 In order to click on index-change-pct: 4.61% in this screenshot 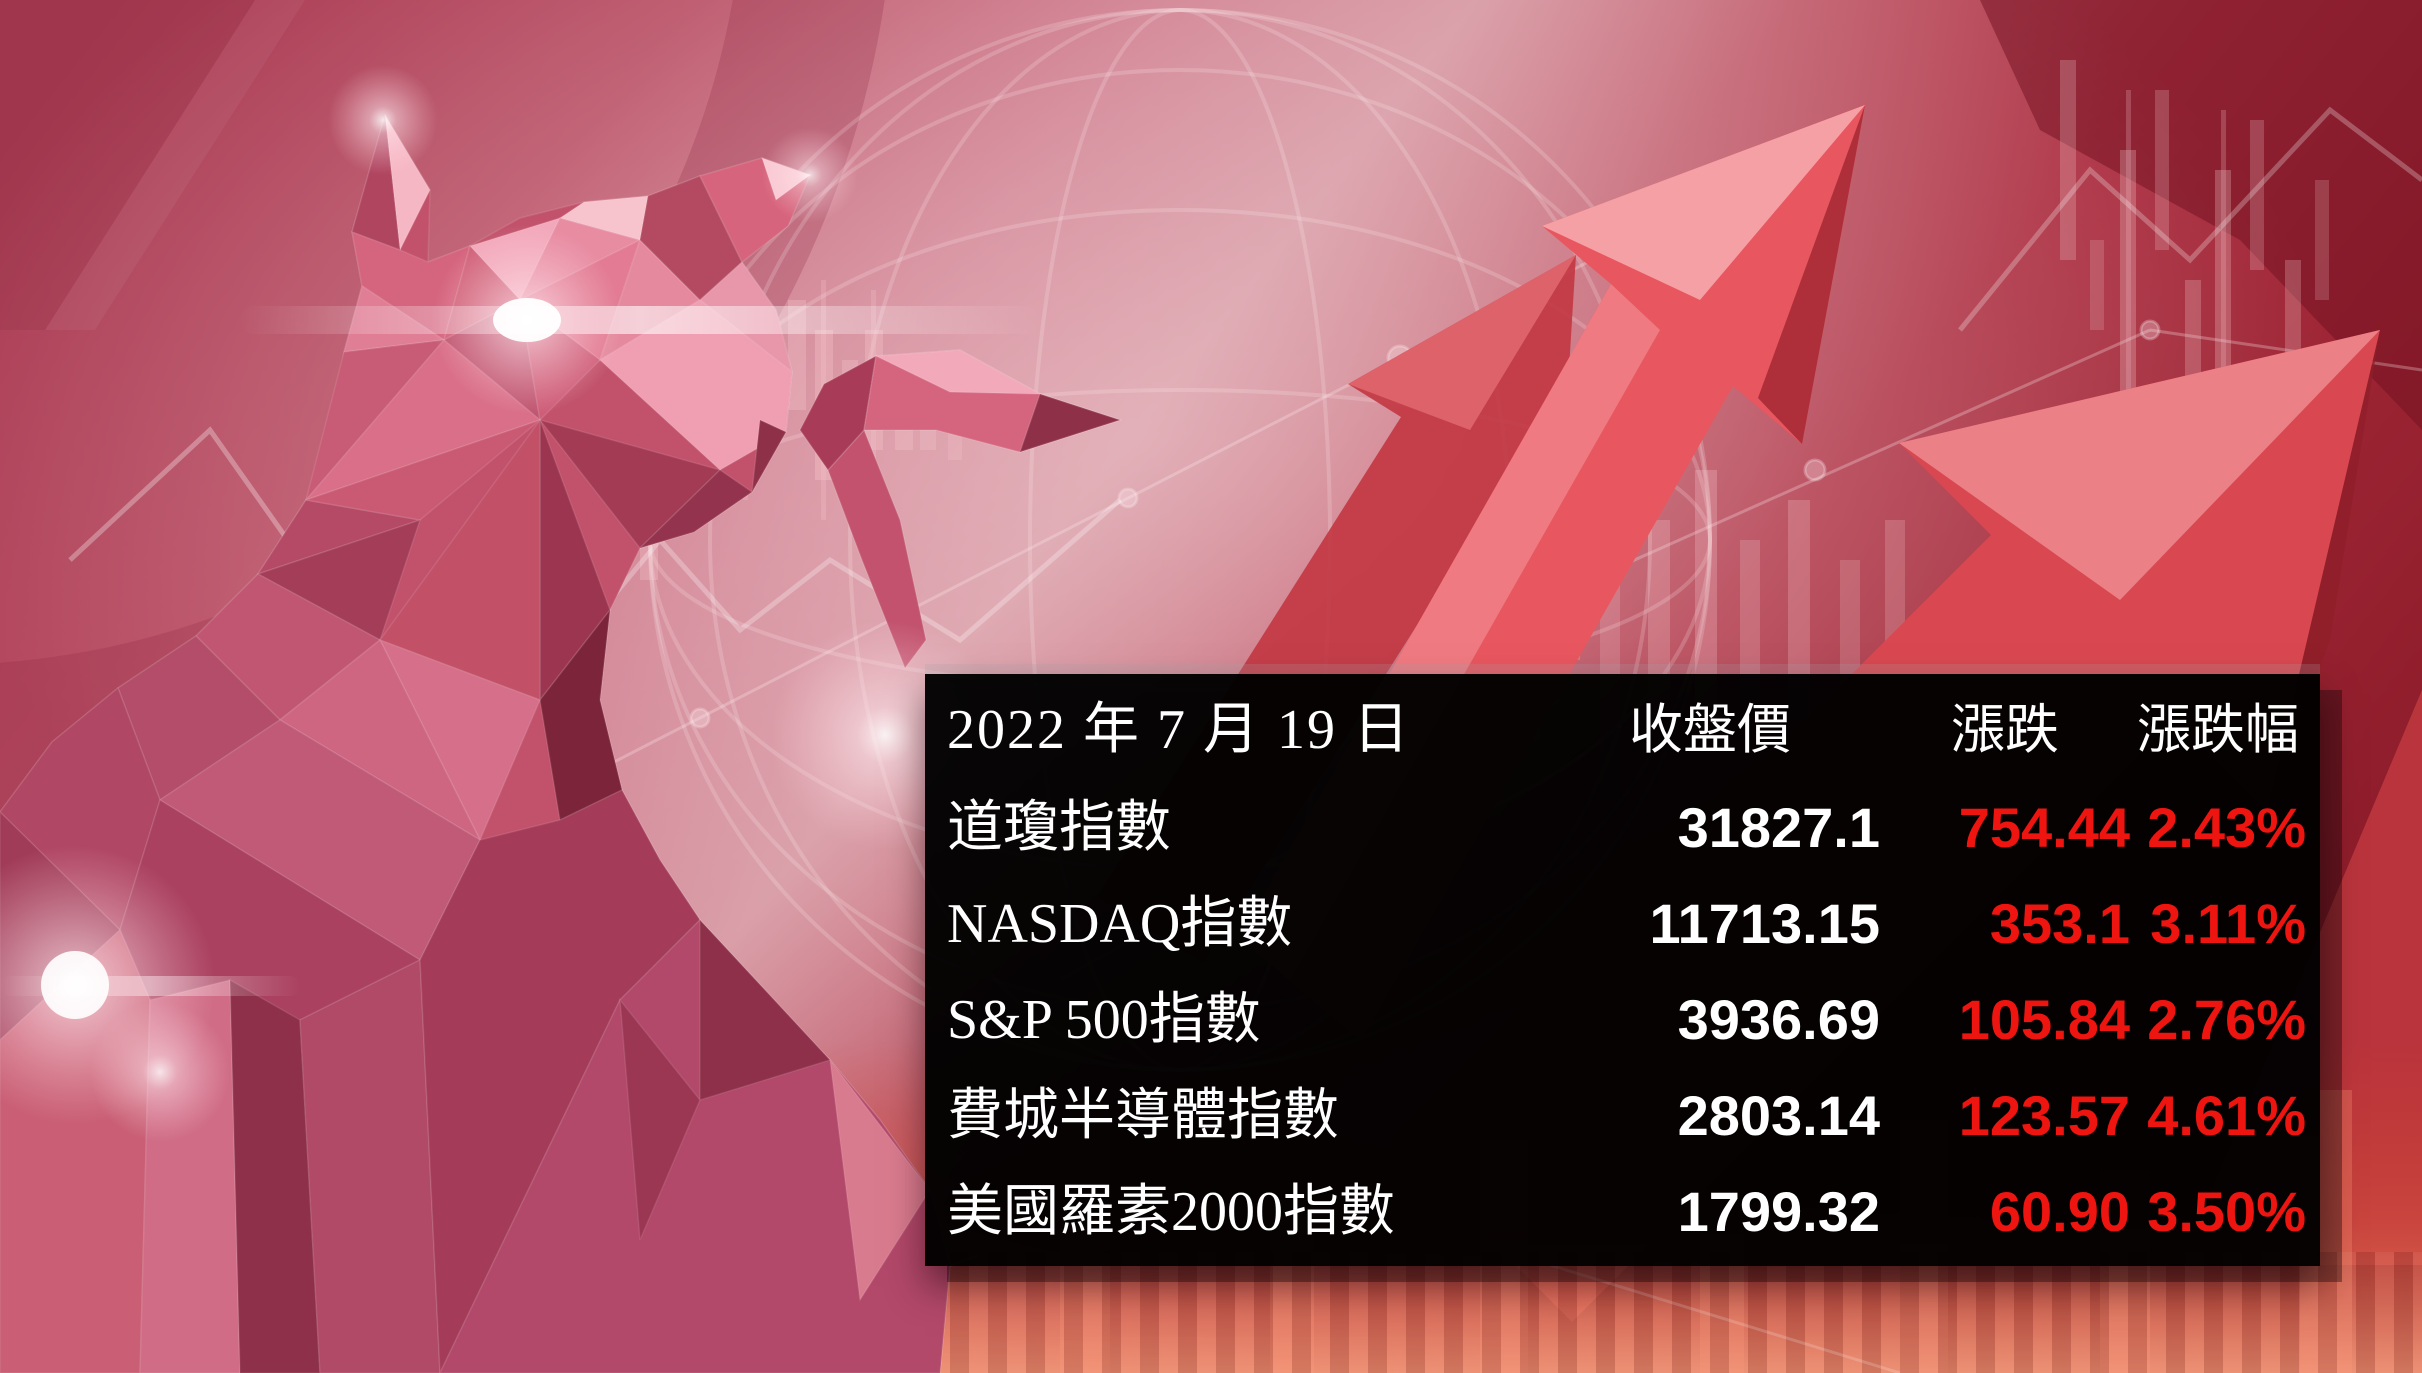, I will do `click(2226, 1115)`.